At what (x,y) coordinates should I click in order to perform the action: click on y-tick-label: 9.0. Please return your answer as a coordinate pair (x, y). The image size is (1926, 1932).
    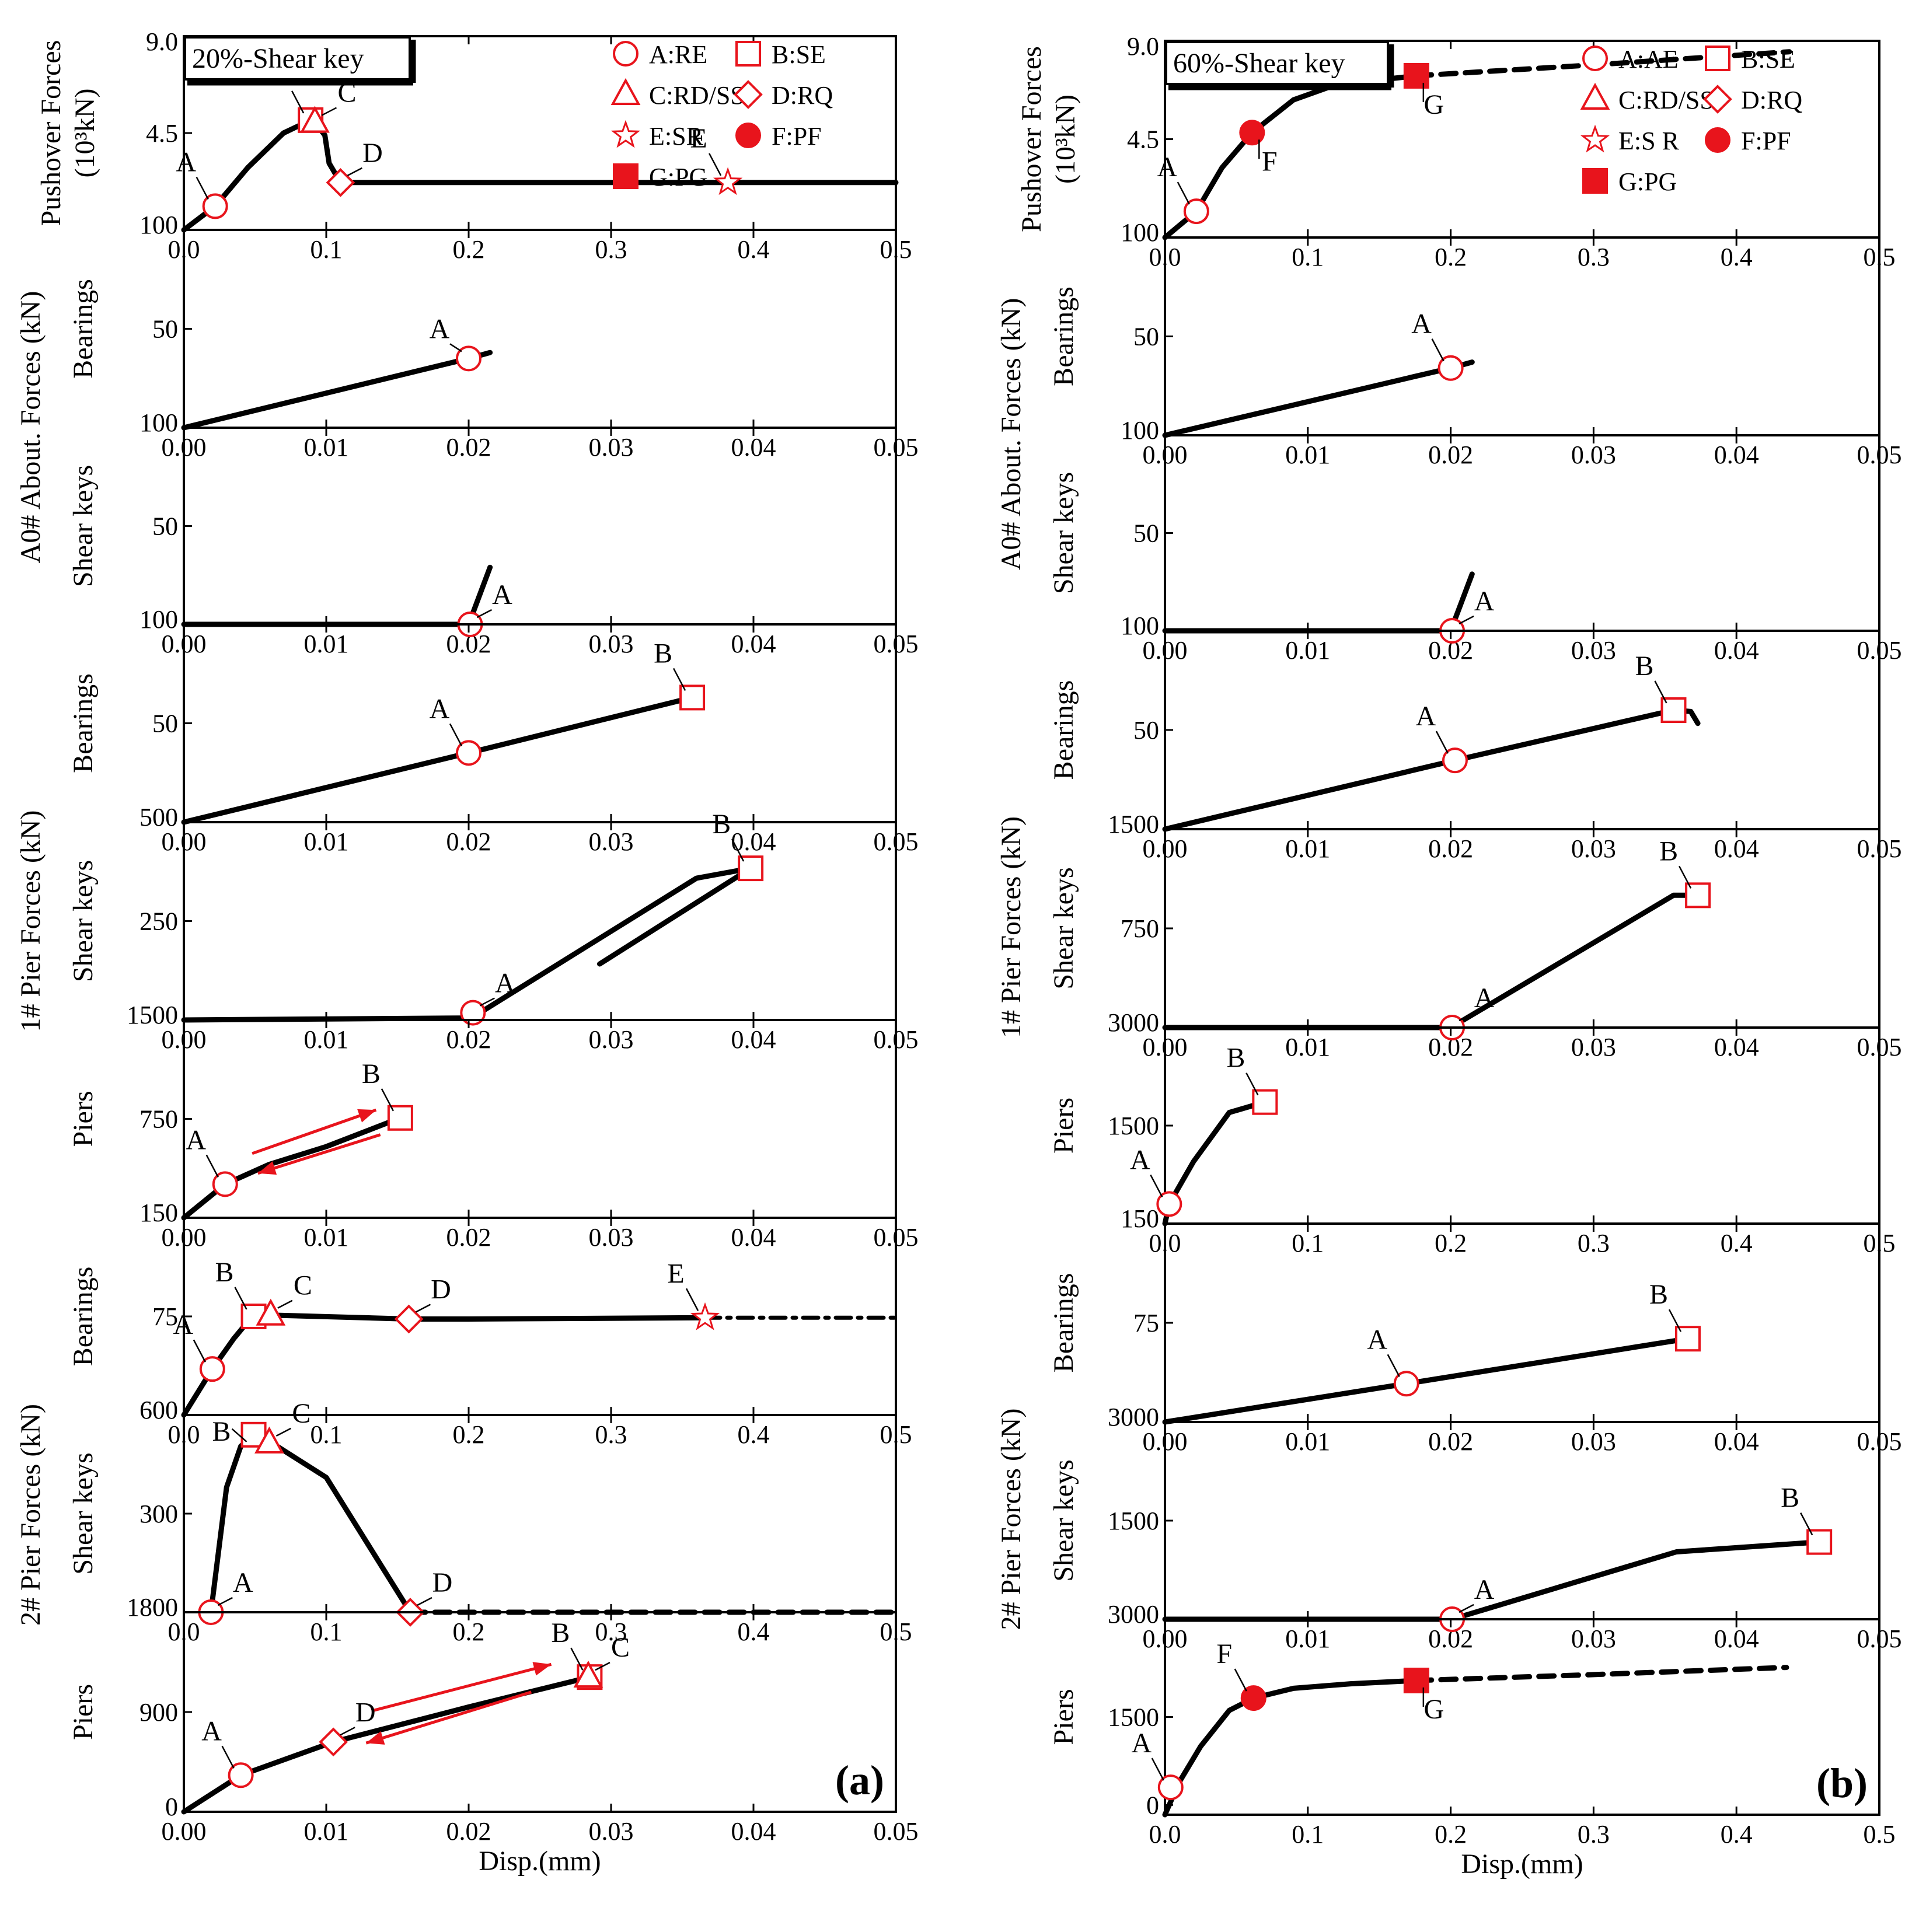
    Looking at the image, I should click on (162, 41).